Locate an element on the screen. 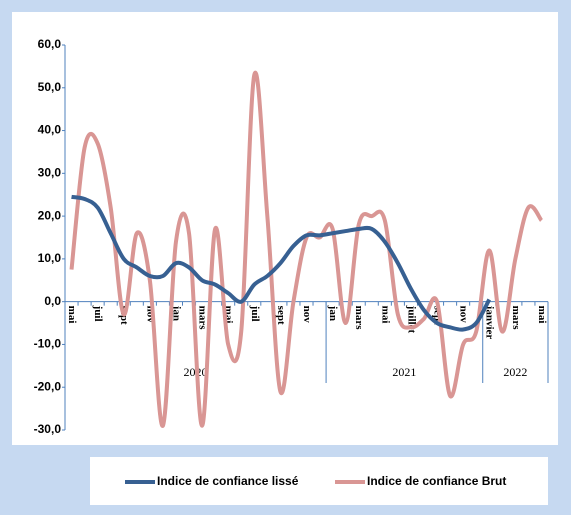 The height and width of the screenshot is (515, 571). x-tick-label: sept is located at coordinates (281, 315).